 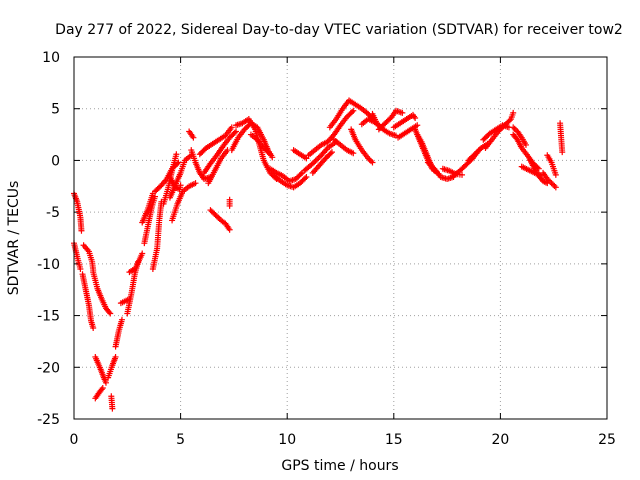 What do you see at coordinates (48, 368) in the screenshot?
I see `y-tick-label: -20` at bounding box center [48, 368].